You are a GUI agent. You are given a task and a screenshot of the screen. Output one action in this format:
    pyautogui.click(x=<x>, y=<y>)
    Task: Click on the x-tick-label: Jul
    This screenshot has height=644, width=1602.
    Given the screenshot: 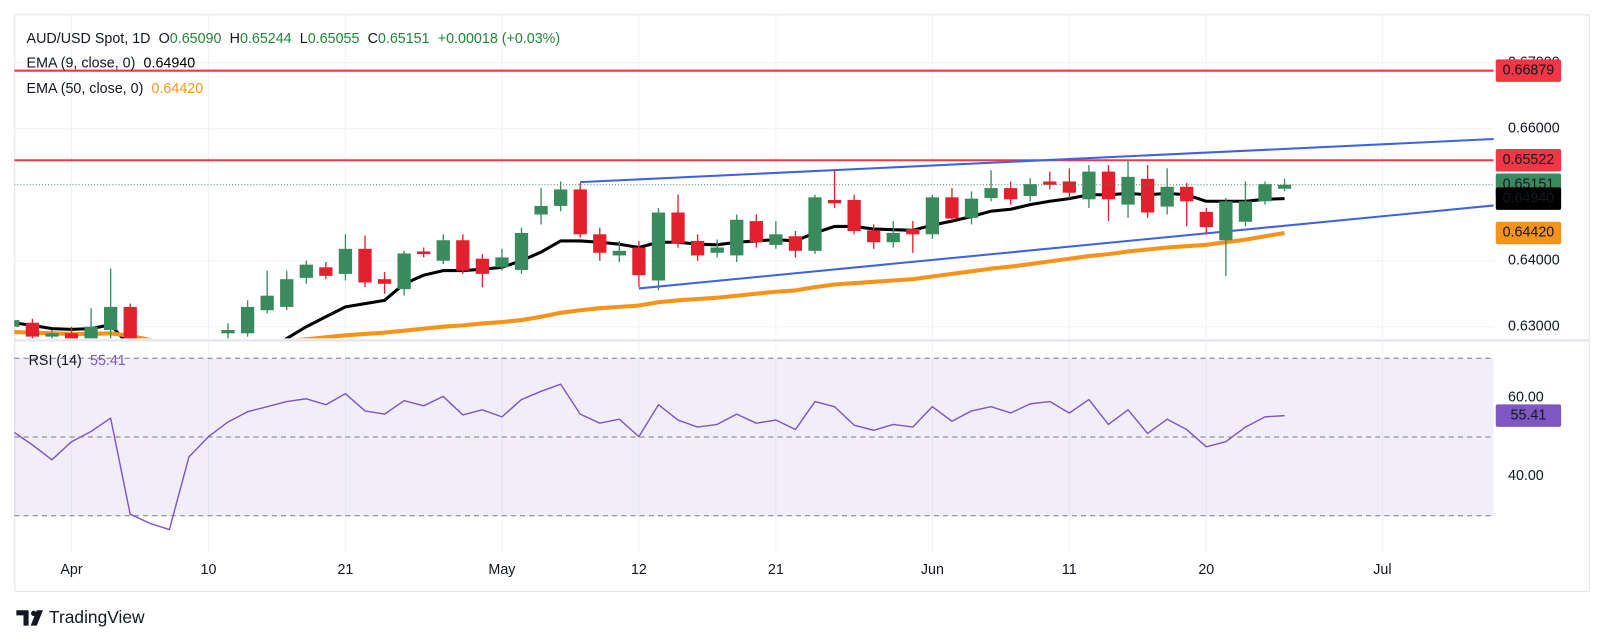 What is the action you would take?
    pyautogui.click(x=1382, y=570)
    